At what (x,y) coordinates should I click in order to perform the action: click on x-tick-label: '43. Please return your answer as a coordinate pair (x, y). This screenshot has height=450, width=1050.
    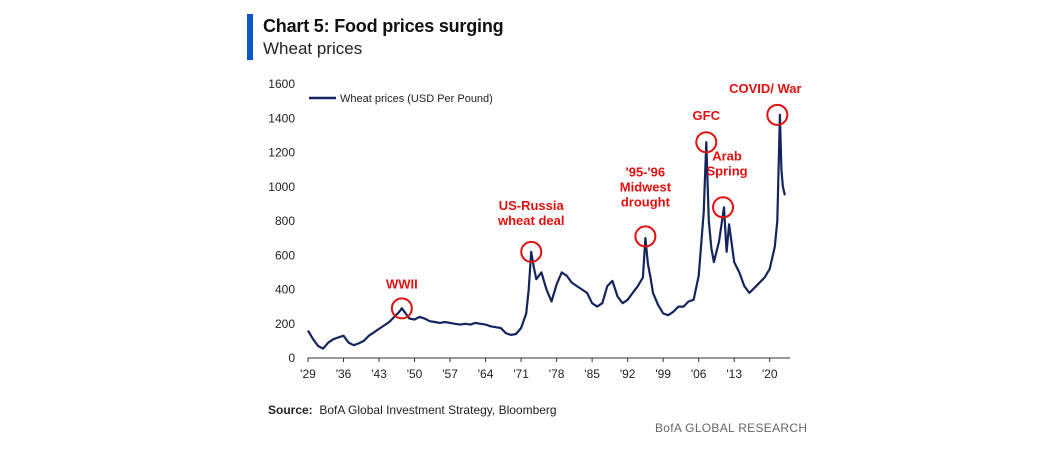
    Looking at the image, I should click on (379, 374).